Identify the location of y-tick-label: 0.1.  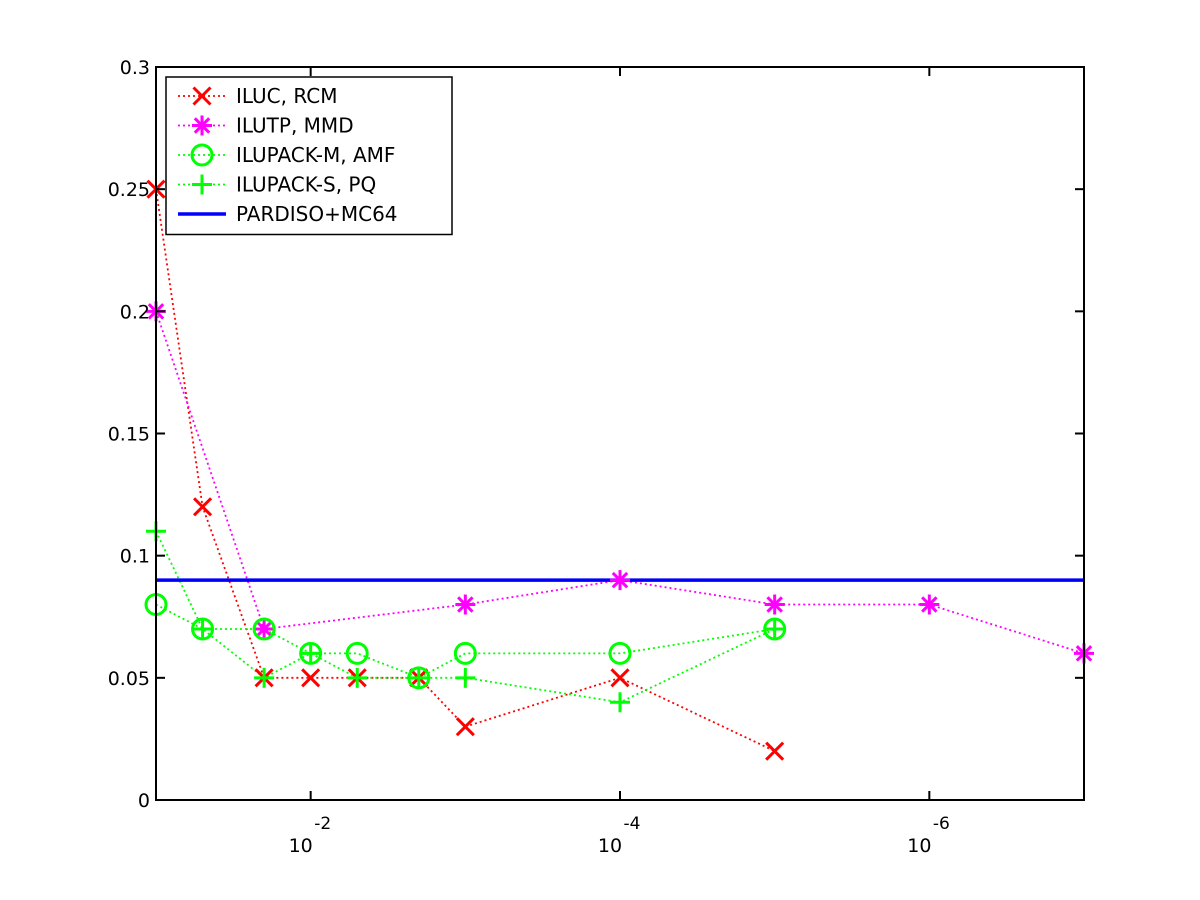
(135, 557).